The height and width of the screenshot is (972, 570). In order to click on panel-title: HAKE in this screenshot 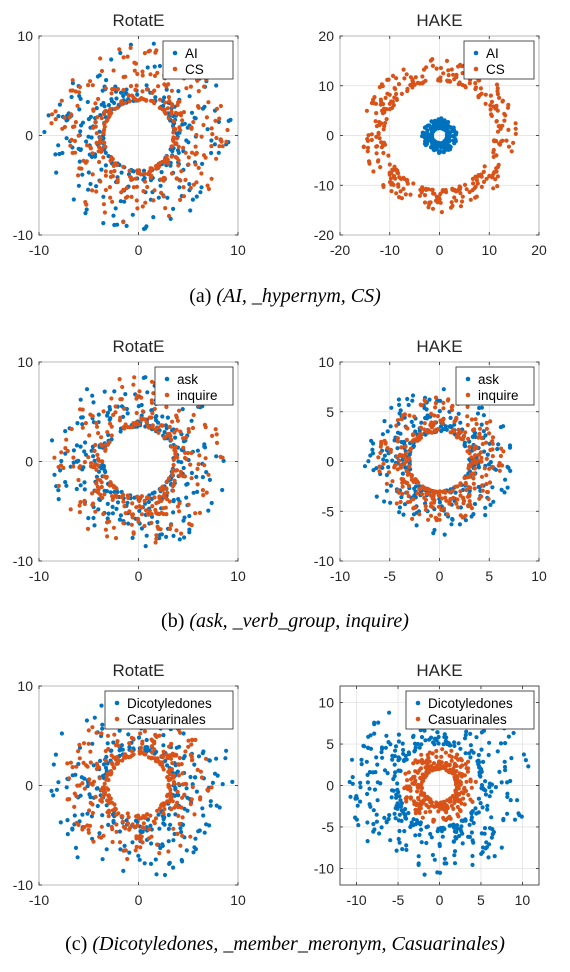, I will do `click(439, 670)`.